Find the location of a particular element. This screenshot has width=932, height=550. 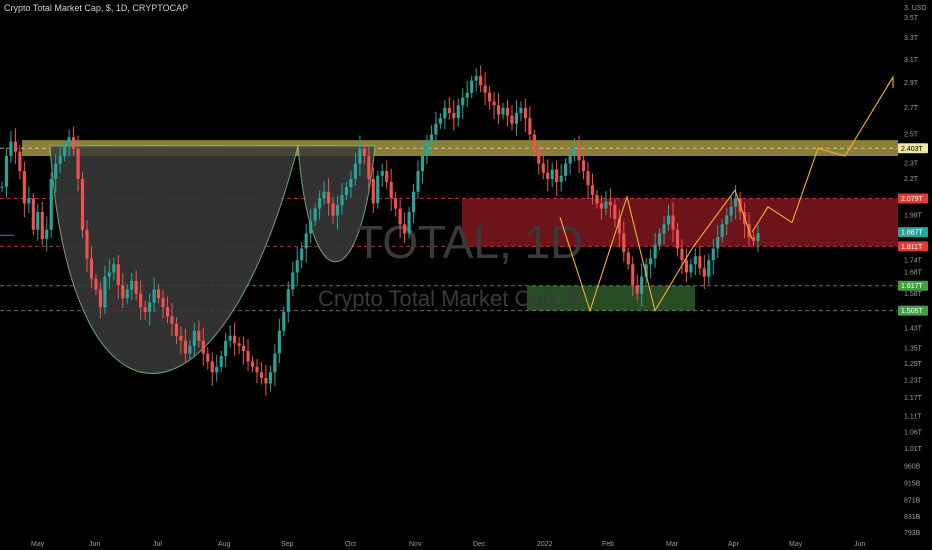

y-tick-label: 3.3T is located at coordinates (911, 38).